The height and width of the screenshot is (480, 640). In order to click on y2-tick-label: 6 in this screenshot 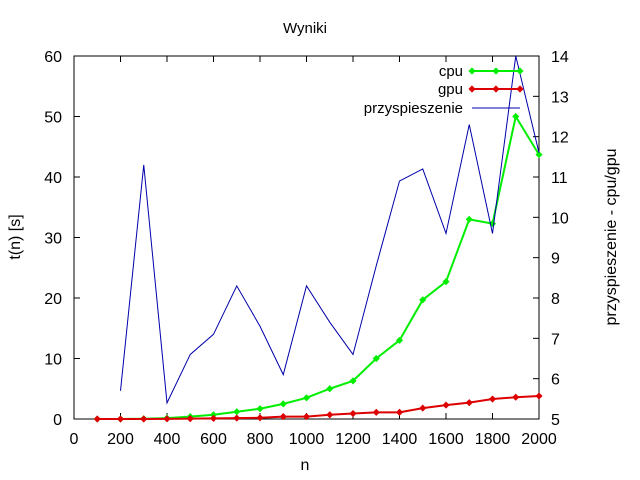, I will do `click(555, 380)`.